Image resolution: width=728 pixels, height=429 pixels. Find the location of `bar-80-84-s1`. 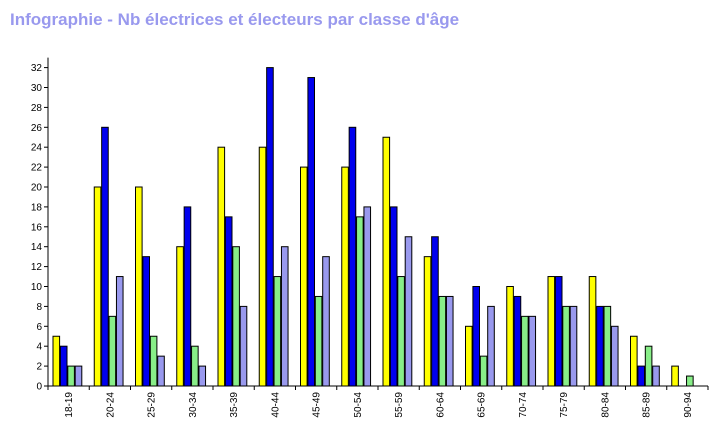

bar-80-84-s1 is located at coordinates (592, 331).